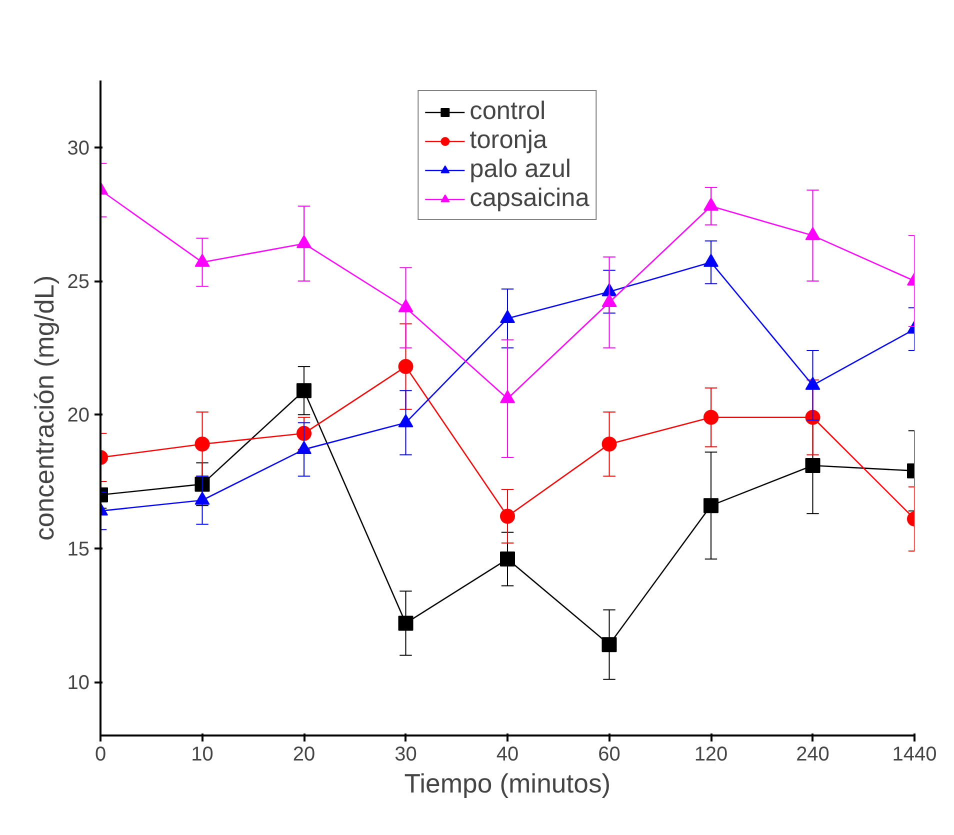 This screenshot has height=835, width=954. I want to click on x-tick-label: 120, so click(711, 755).